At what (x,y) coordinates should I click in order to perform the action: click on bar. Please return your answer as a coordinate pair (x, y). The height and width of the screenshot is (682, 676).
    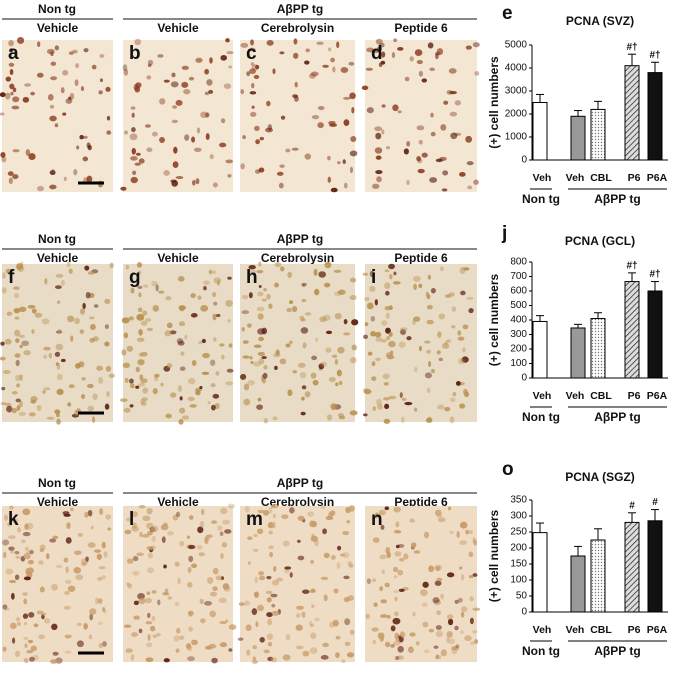
    Looking at the image, I should click on (632, 113).